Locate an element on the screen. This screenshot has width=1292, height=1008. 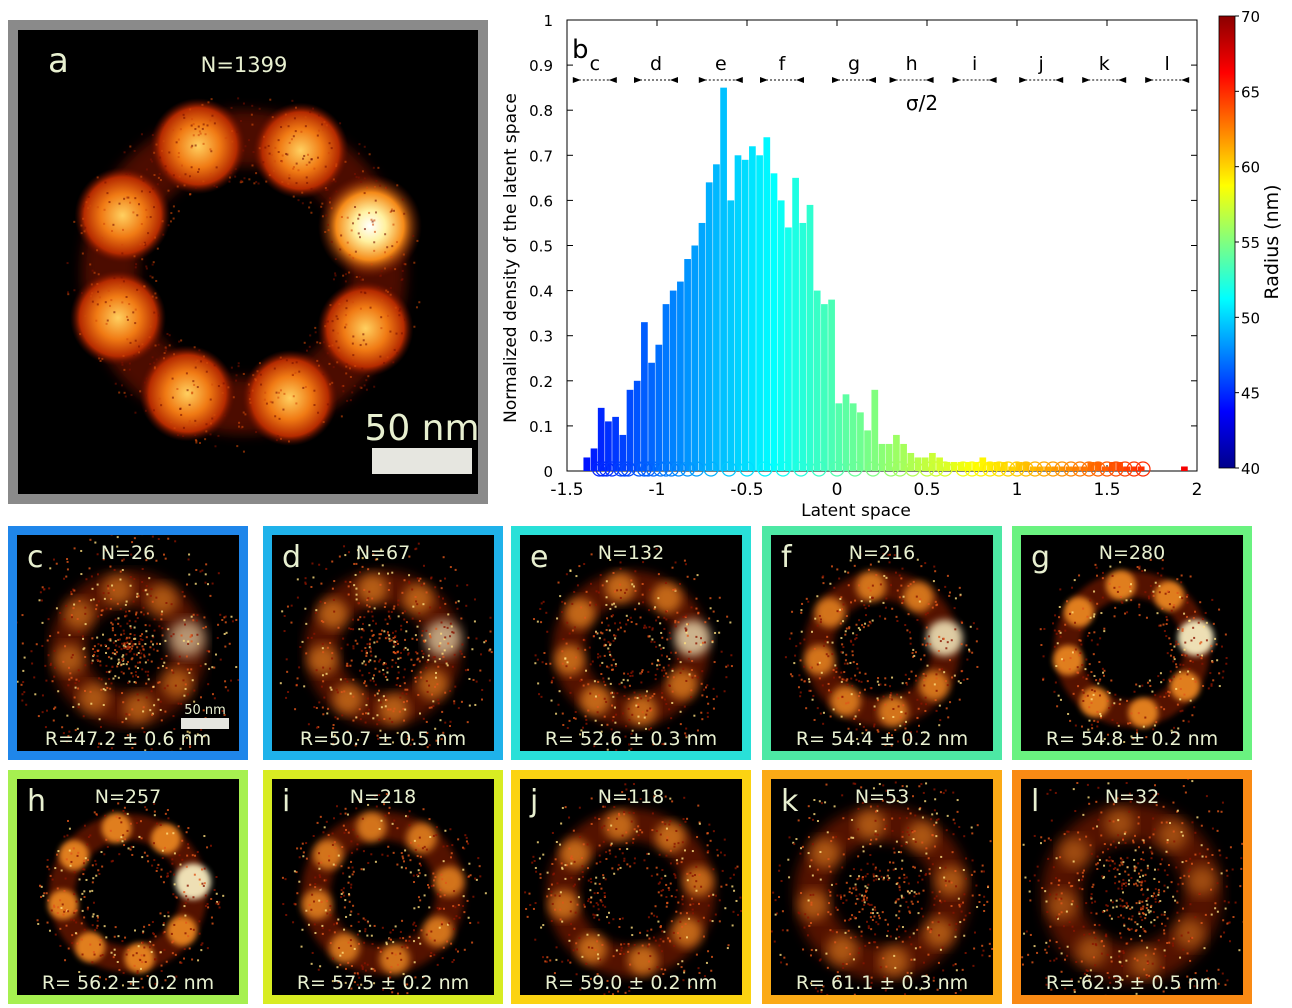
panel-count: N=216 is located at coordinates (882, 553).